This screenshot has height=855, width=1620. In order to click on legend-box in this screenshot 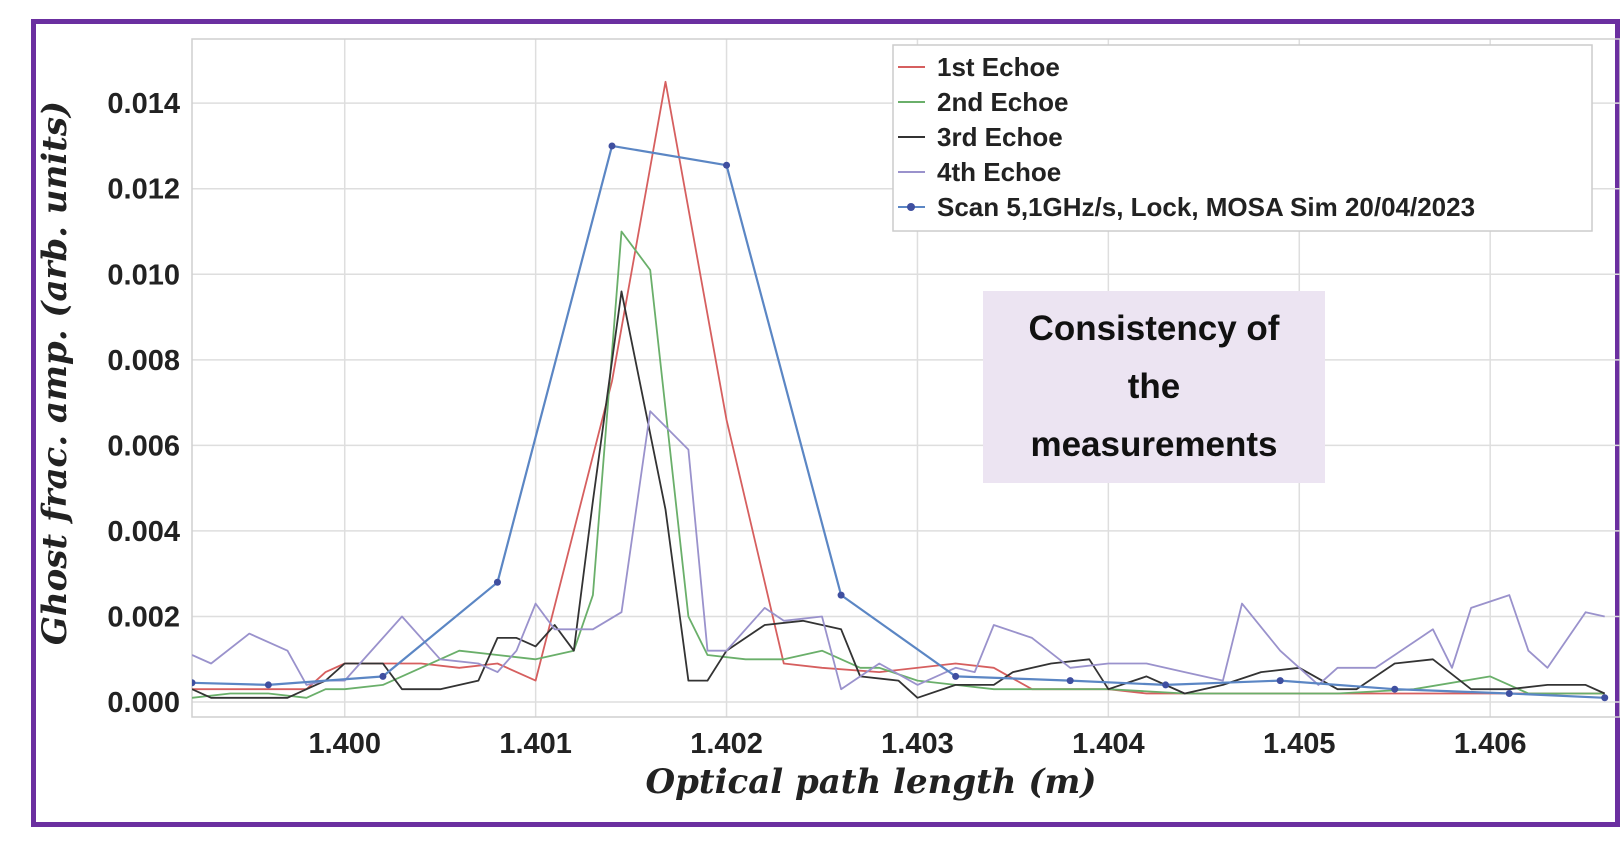, I will do `click(1242, 138)`.